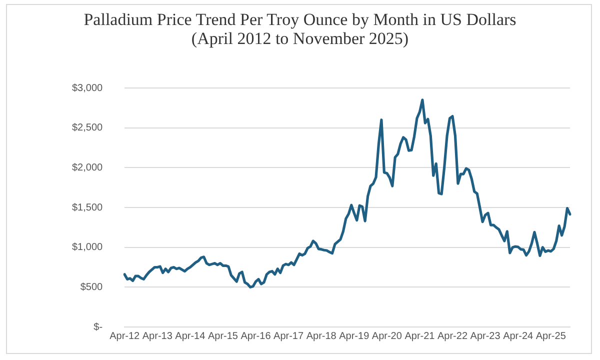 This screenshot has height=360, width=600. I want to click on x-tick-label: Apr-25, so click(551, 336).